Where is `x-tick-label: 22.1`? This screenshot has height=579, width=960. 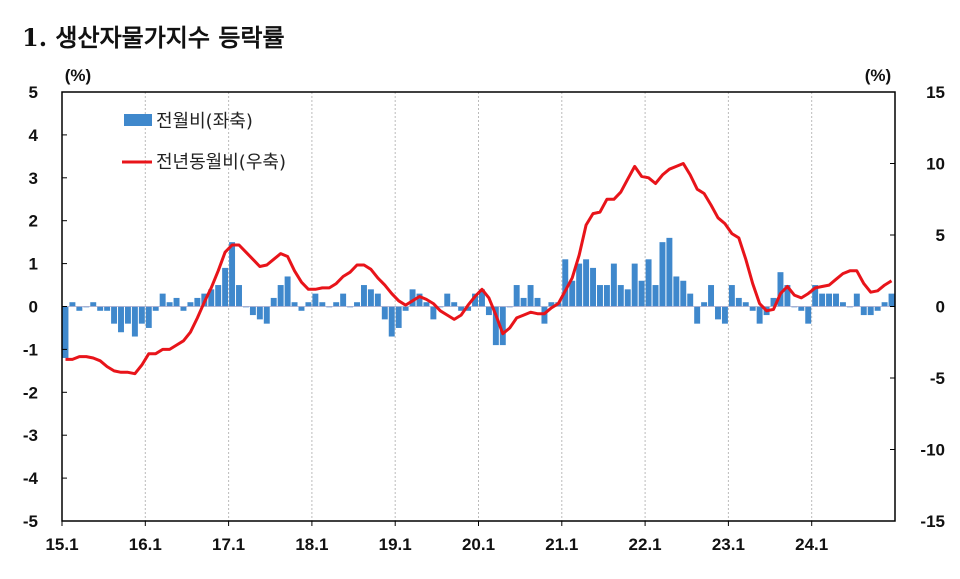 x-tick-label: 22.1 is located at coordinates (645, 544).